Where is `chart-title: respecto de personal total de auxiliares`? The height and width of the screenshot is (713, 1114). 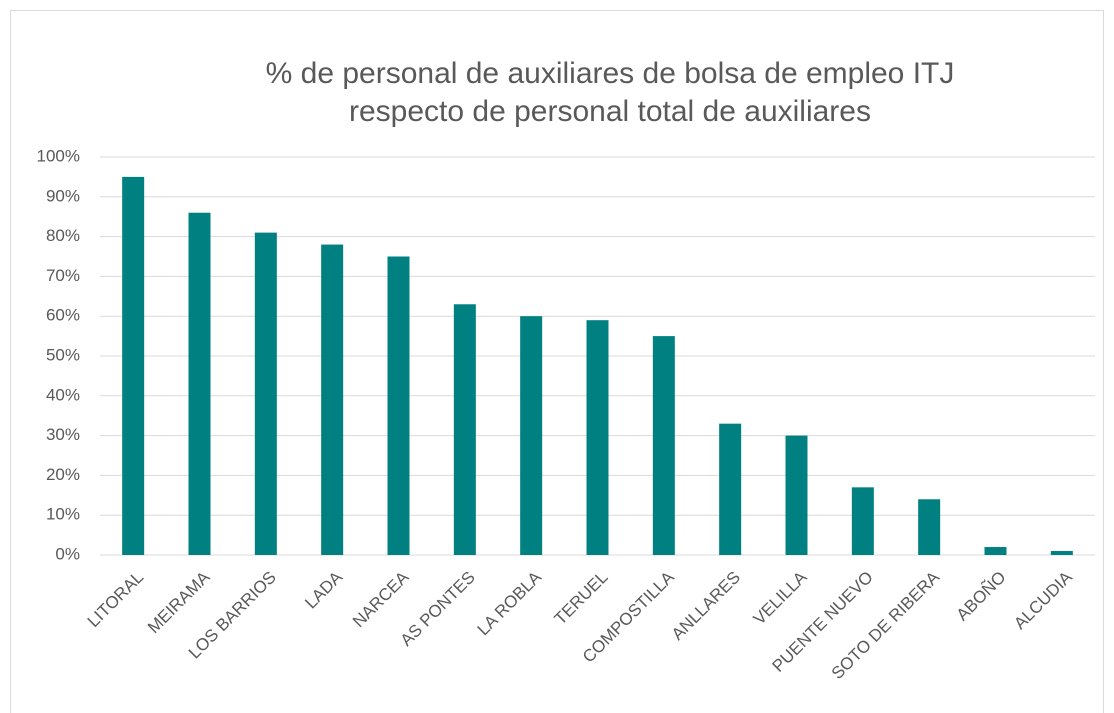 chart-title: respecto de personal total de auxiliares is located at coordinates (610, 111).